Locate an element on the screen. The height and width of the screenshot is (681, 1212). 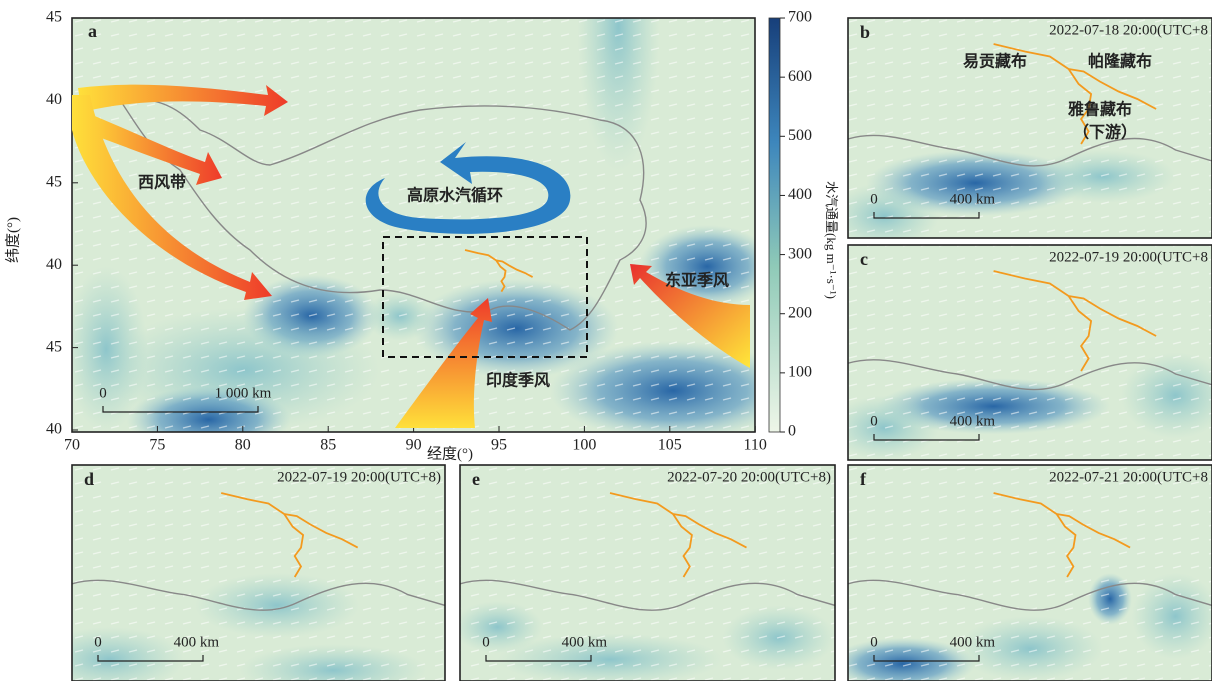
panel-letter: a is located at coordinates (92, 31).